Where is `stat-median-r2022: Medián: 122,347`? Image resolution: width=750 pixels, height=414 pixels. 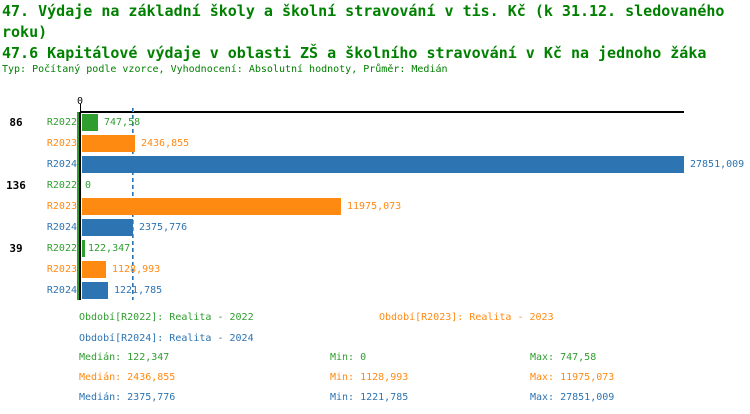 stat-median-r2022: Medián: 122,347 is located at coordinates (124, 357).